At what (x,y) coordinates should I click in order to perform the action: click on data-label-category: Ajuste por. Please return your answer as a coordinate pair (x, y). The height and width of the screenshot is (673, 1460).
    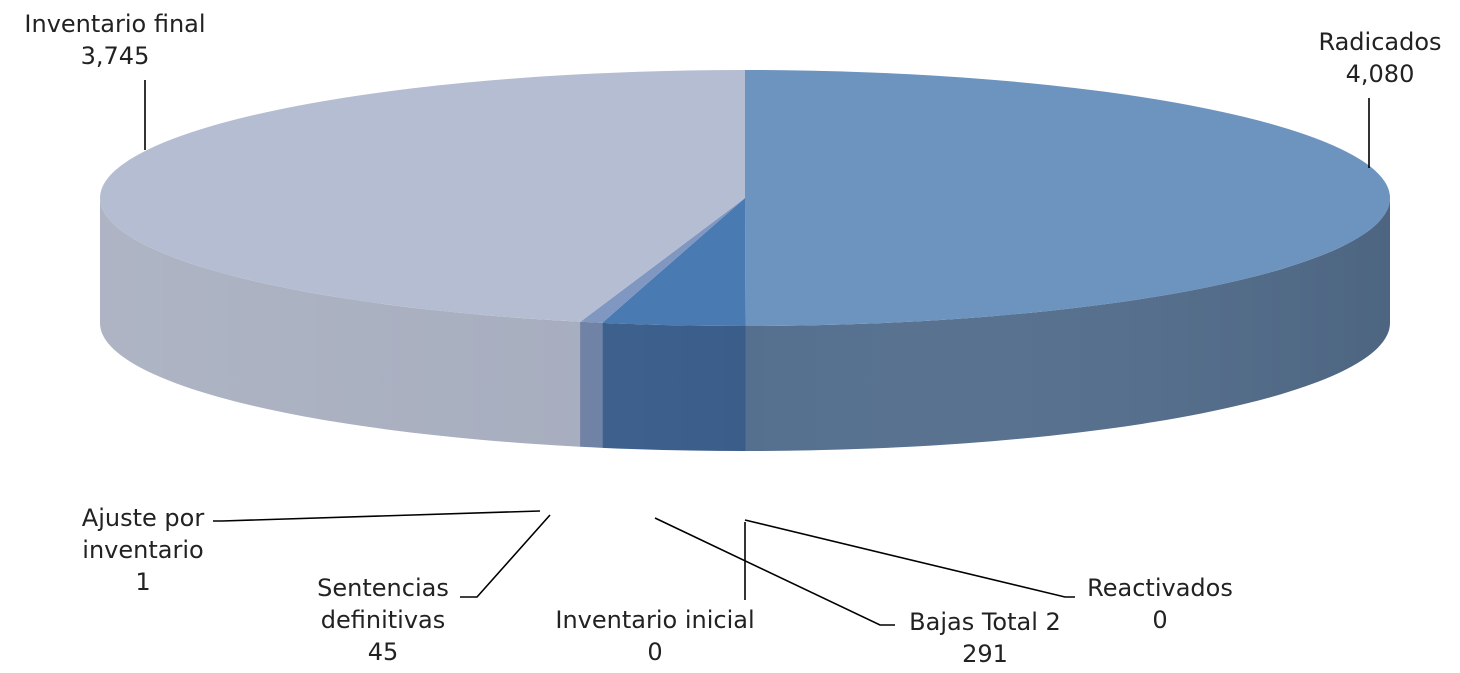
    Looking at the image, I should click on (143, 518).